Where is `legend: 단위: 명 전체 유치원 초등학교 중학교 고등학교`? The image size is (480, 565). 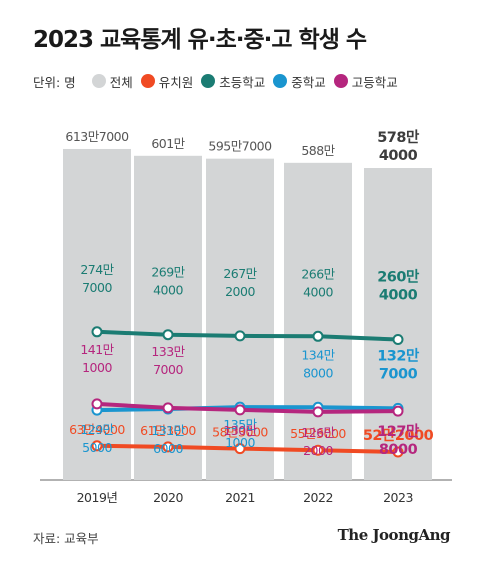
legend: 단위: 명 전체 유치원 초등학교 중학교 고등학교 is located at coordinates (215, 81).